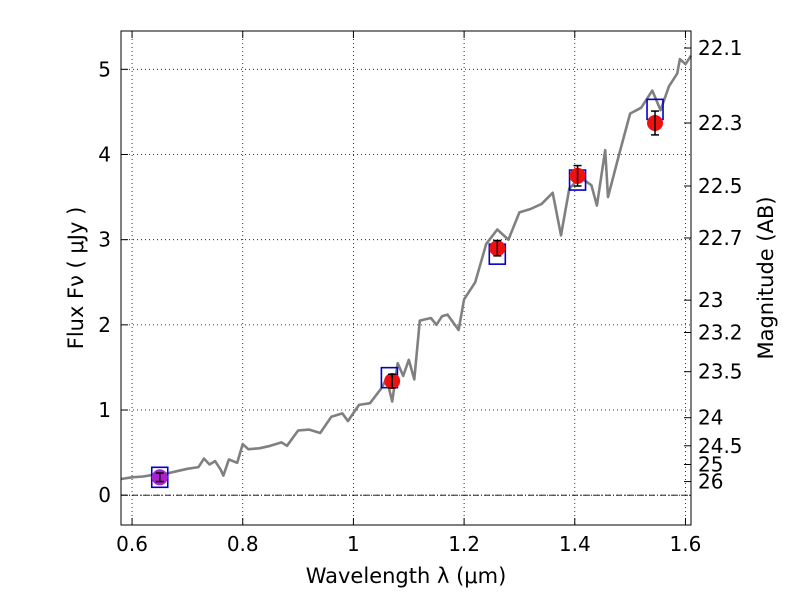 Image resolution: width=800 pixels, height=604 pixels. Describe the element at coordinates (353, 544) in the screenshot. I see `x-tick-label: 1` at that location.